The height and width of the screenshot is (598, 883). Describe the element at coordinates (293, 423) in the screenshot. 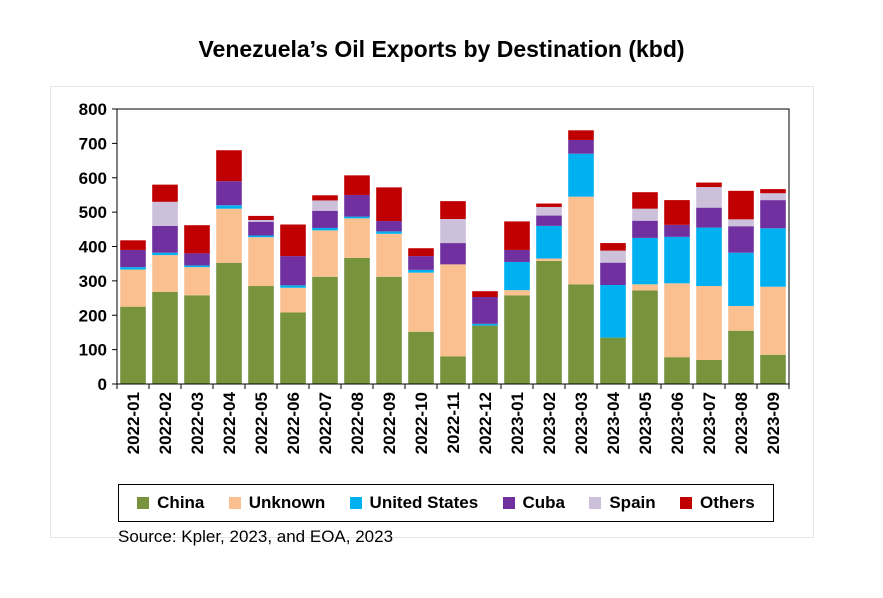

I see `x-tick-label: 2022-06` at that location.